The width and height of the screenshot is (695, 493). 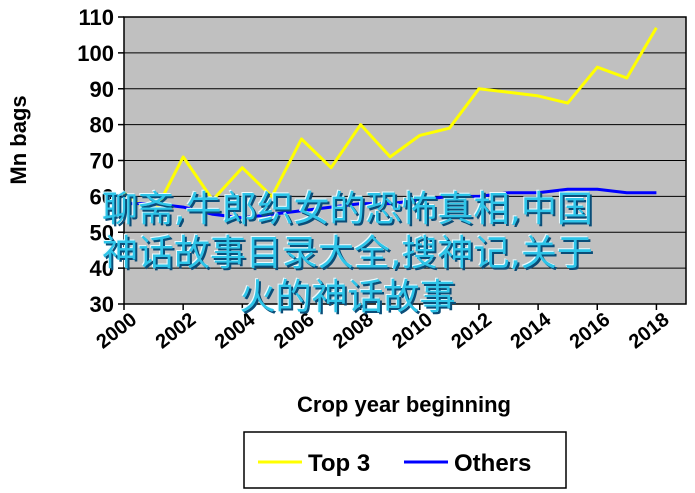 I want to click on legend-label-others: Others, so click(x=492, y=463).